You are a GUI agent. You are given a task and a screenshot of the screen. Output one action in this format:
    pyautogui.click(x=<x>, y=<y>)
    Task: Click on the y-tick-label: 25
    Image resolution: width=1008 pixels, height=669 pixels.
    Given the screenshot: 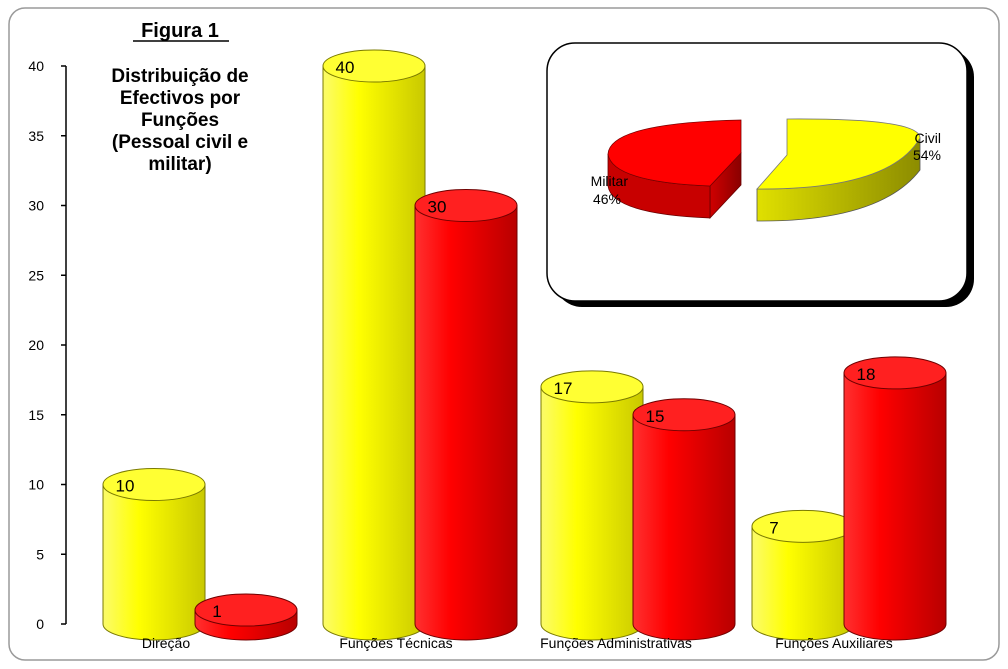 What is the action you would take?
    pyautogui.click(x=36, y=275)
    